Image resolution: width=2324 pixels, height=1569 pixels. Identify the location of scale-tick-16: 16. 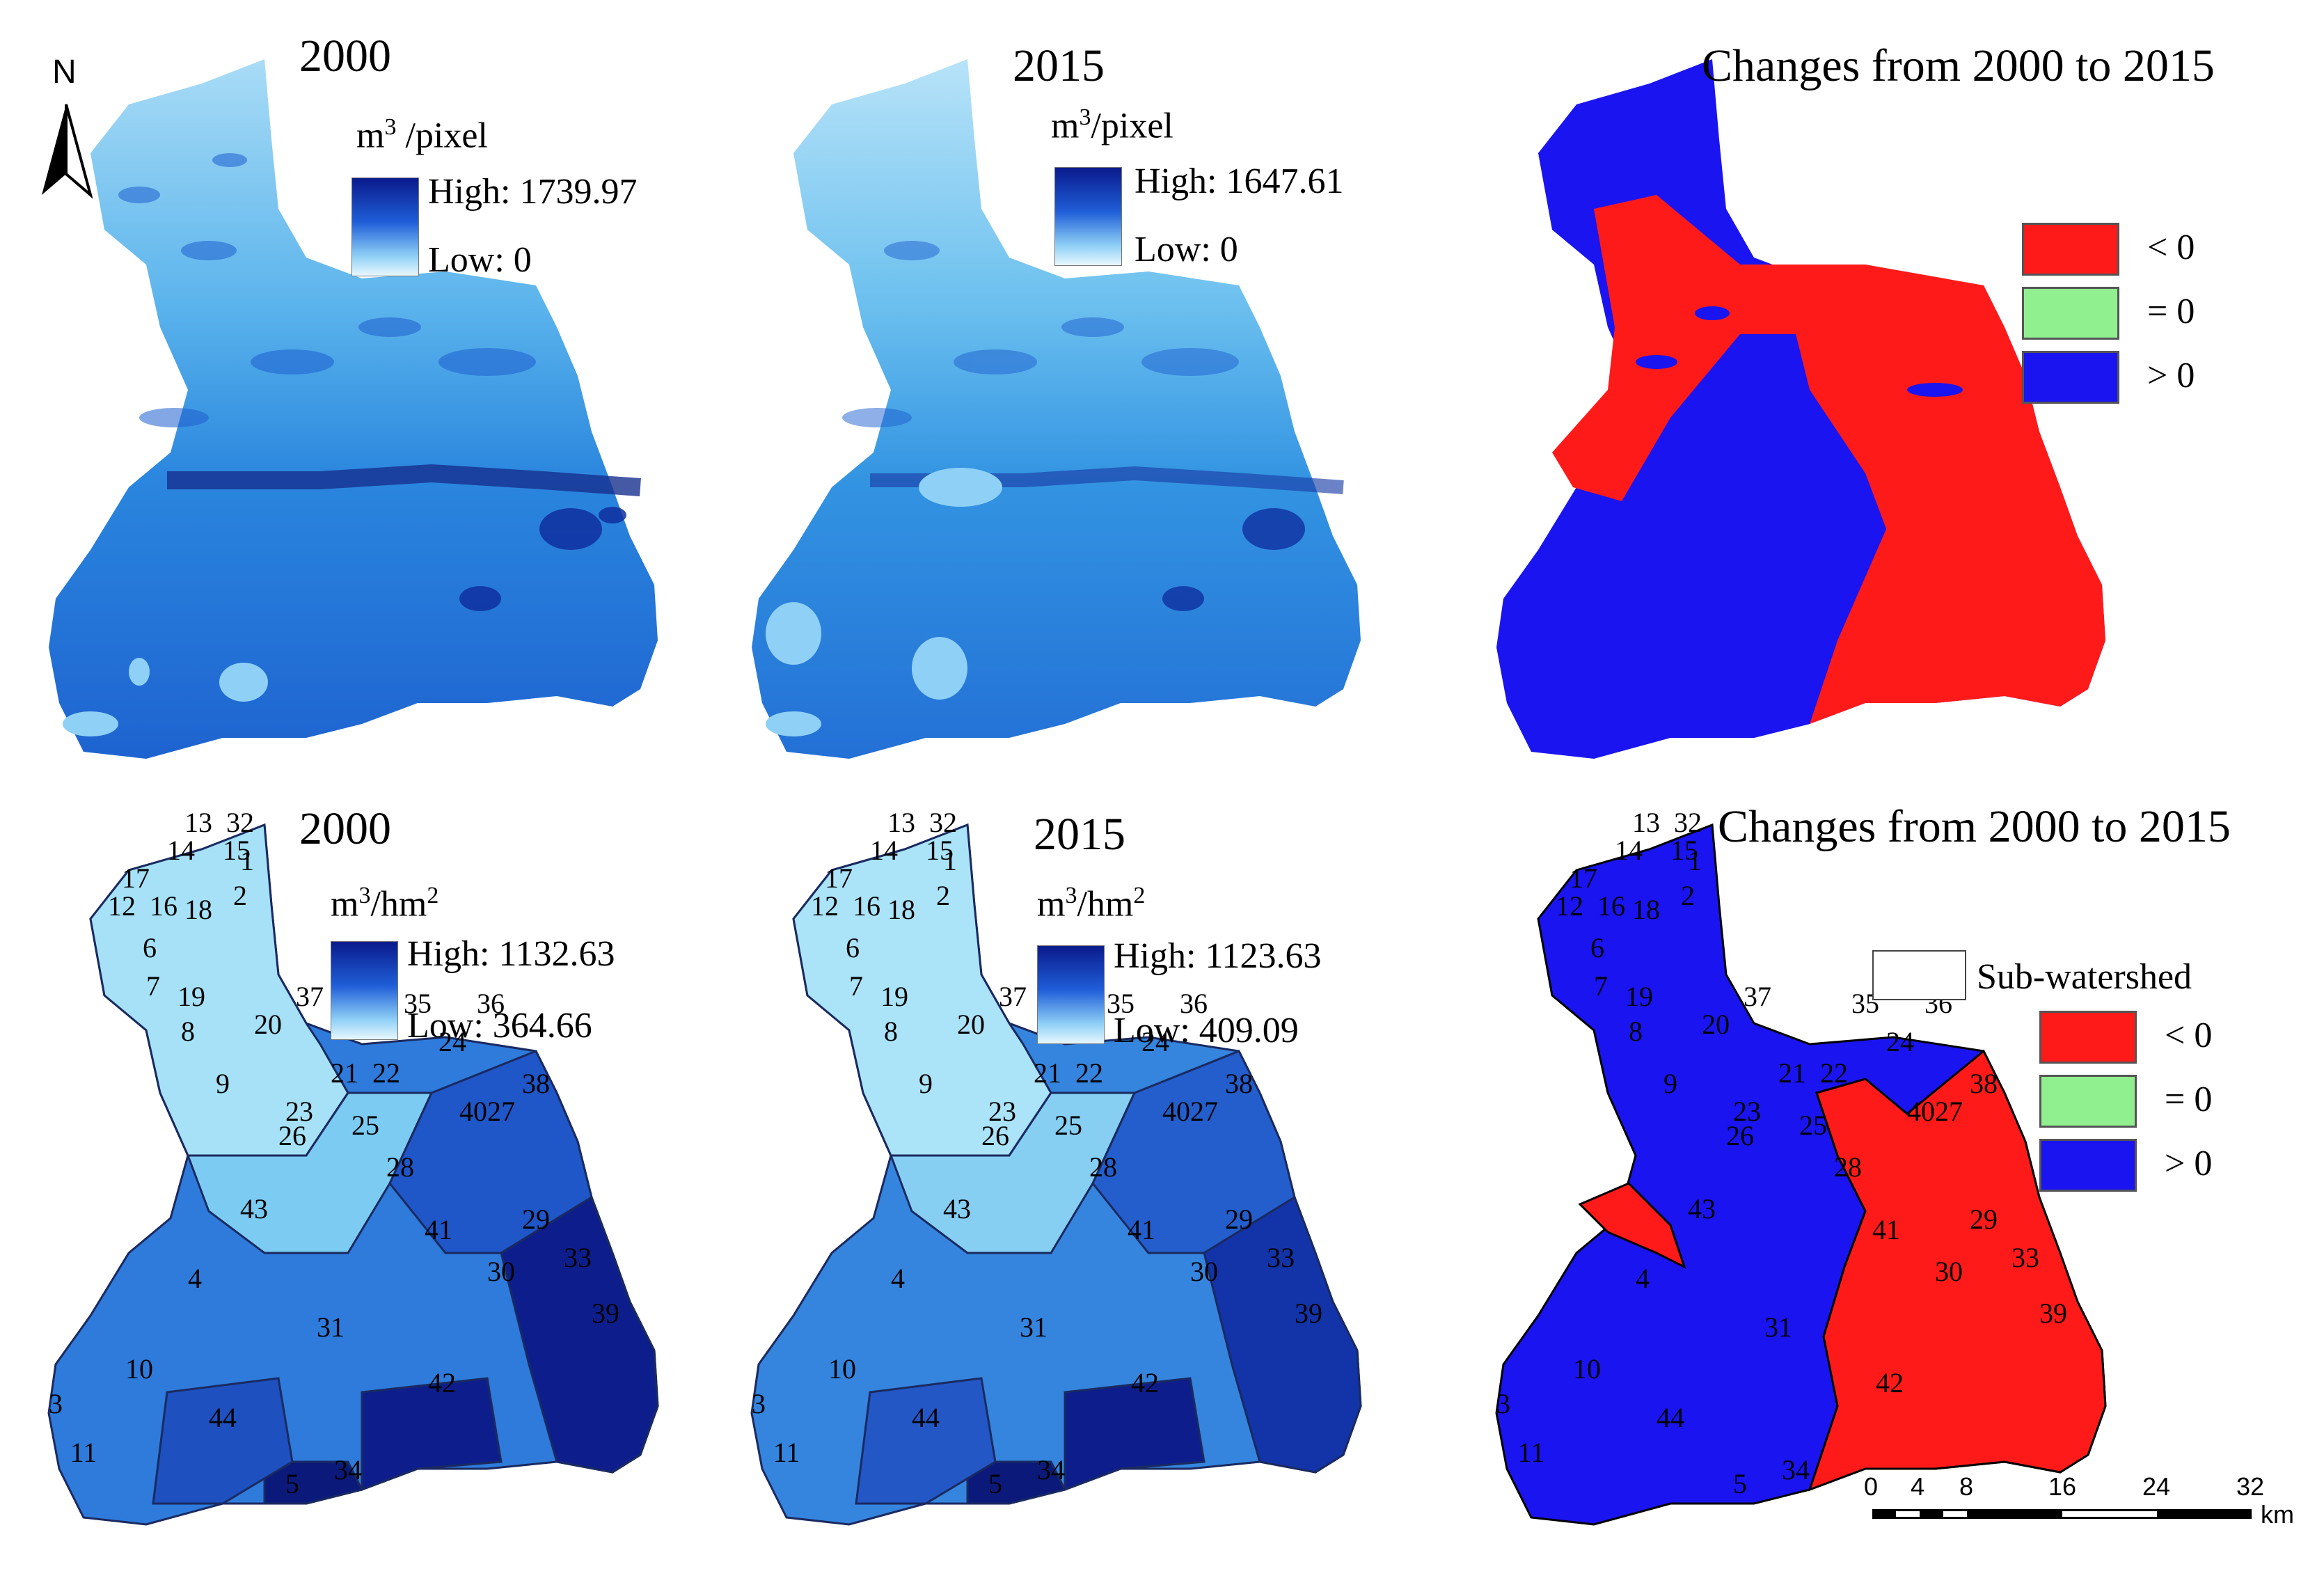
(2063, 1486).